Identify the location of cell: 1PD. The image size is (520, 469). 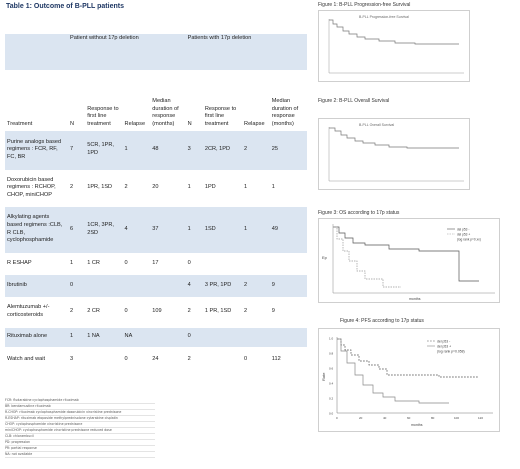
(222, 188).